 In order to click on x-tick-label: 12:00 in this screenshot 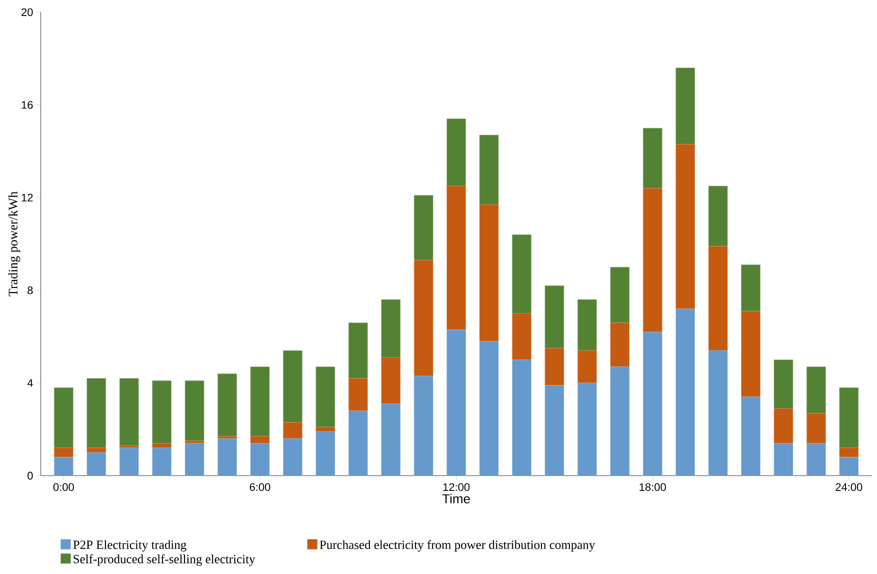, I will do `click(456, 487)`.